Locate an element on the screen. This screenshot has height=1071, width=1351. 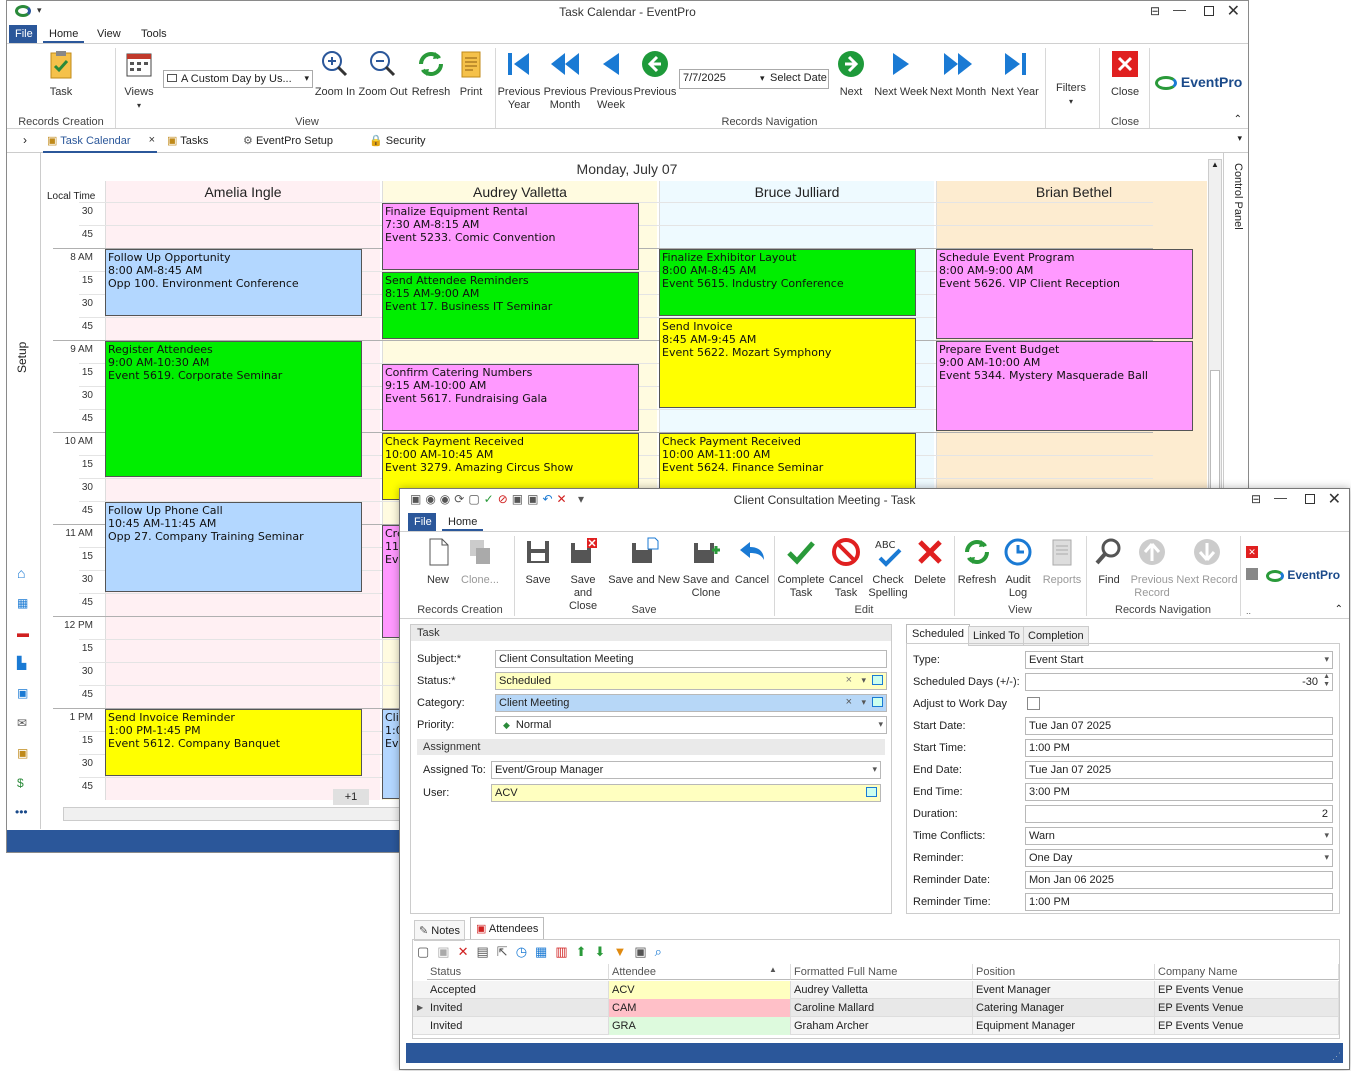
calendar-icon: ▦ is located at coordinates (23, 603).